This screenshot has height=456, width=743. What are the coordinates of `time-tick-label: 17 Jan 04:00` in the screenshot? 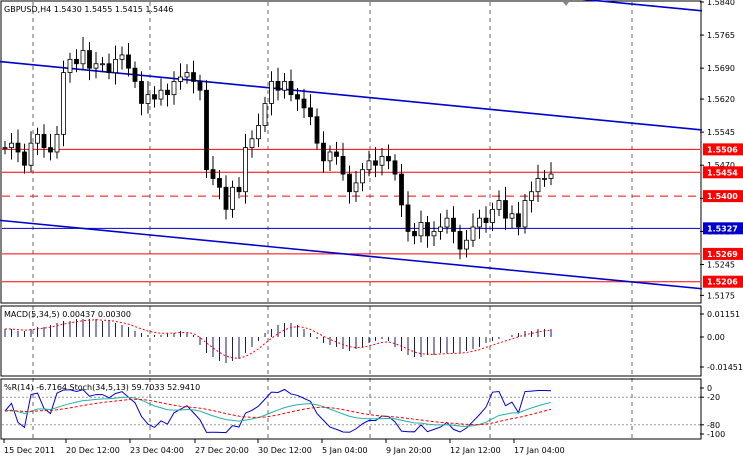 It's located at (539, 450).